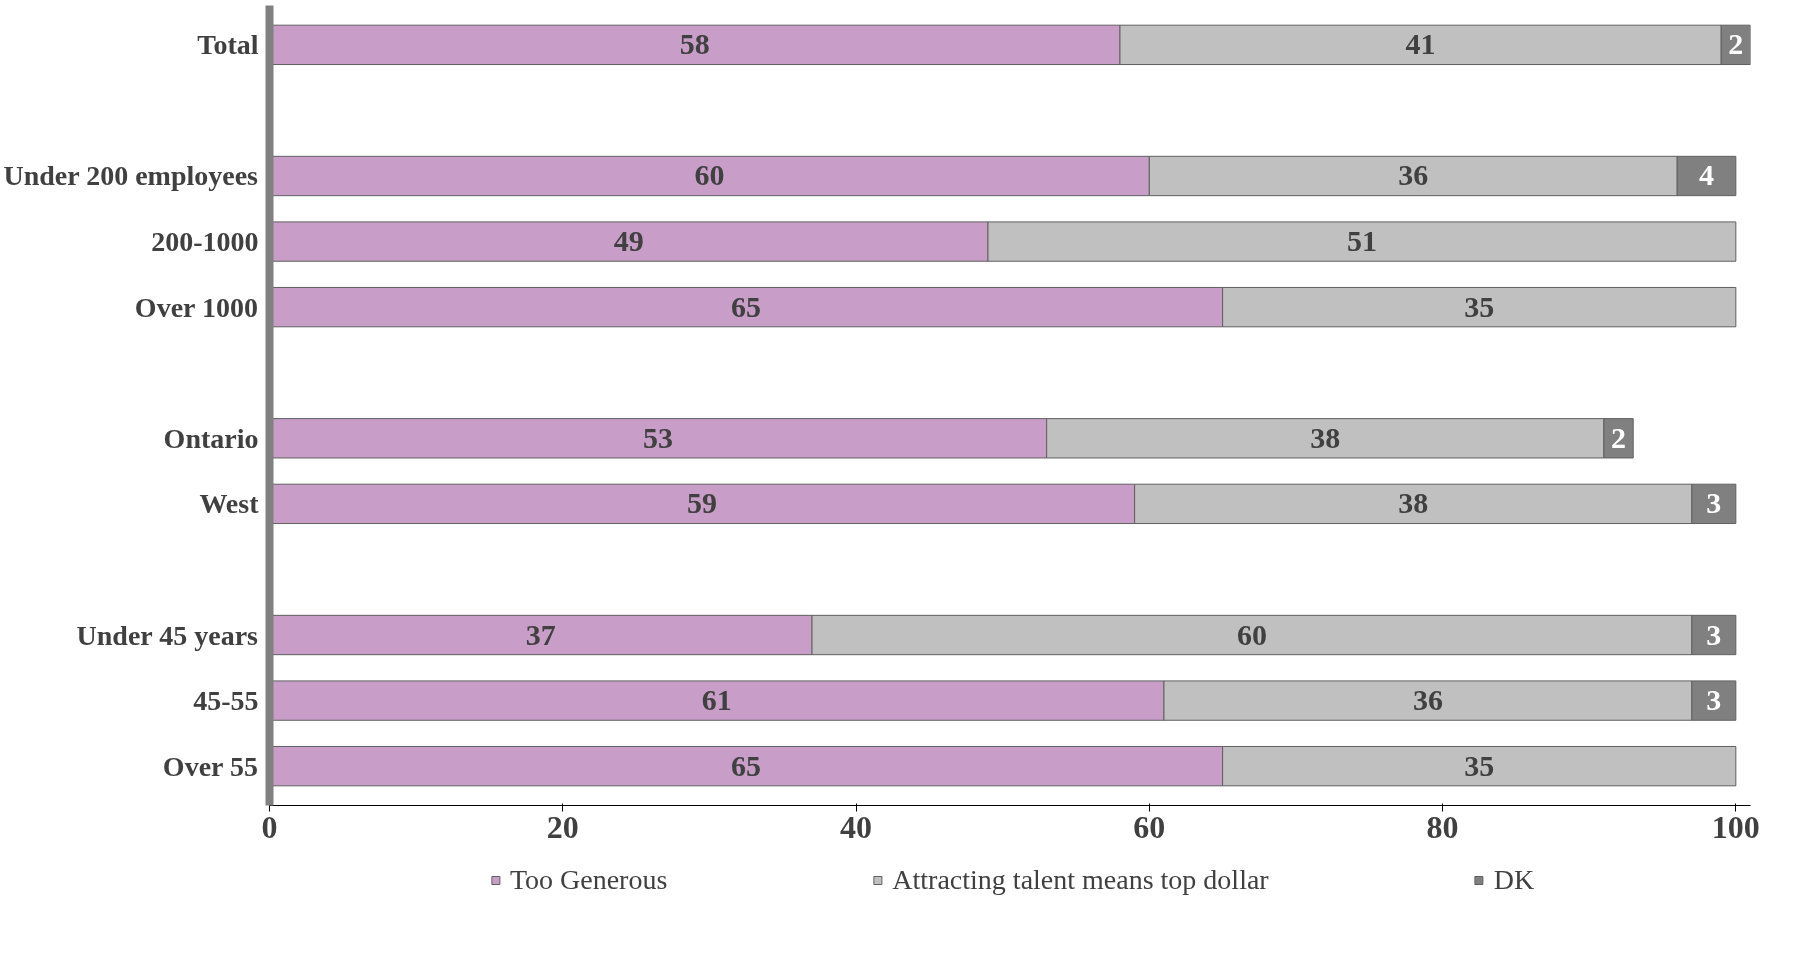 This screenshot has height=955, width=1805. I want to click on data-label: 37, so click(540, 634).